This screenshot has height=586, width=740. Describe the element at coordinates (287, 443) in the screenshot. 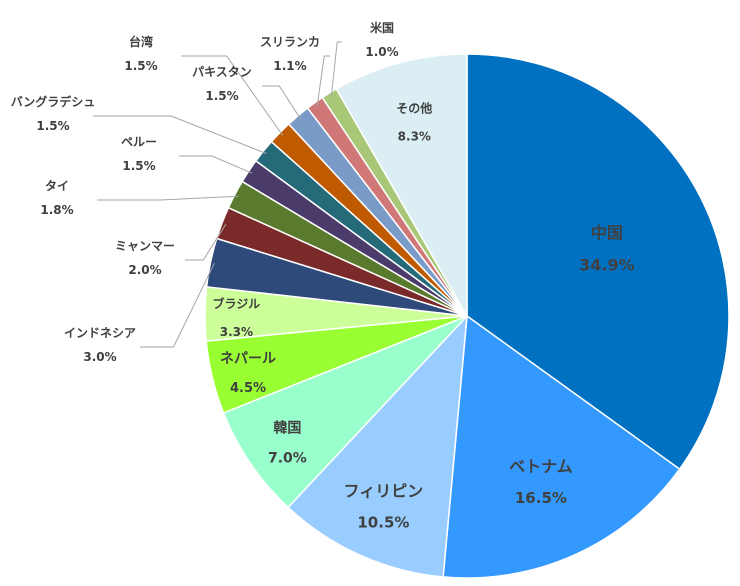

I see `slice-label-3: 韓国 7.0%` at that location.